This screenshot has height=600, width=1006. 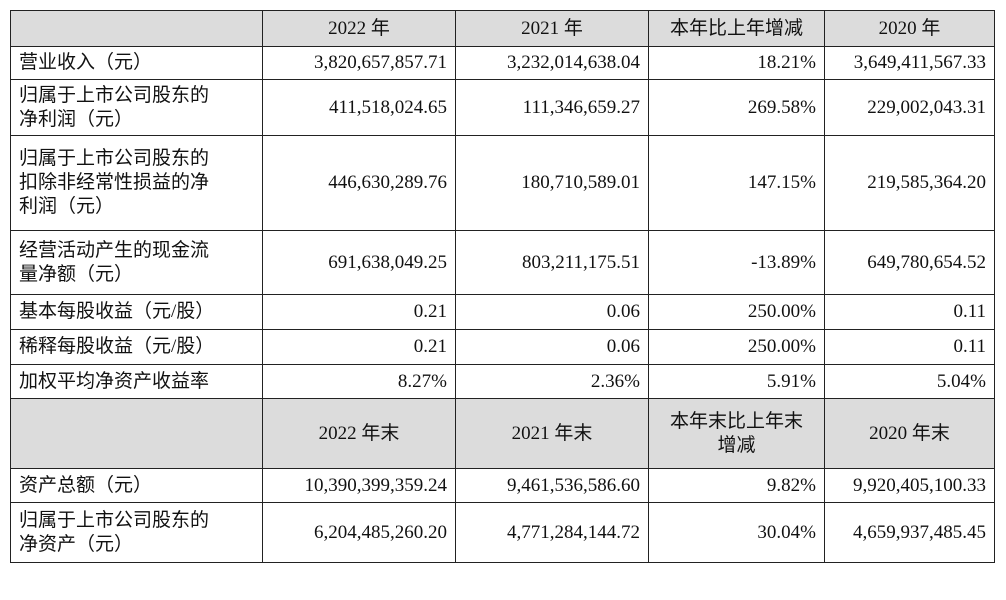 I want to click on value-change: 269.58%, so click(x=736, y=107).